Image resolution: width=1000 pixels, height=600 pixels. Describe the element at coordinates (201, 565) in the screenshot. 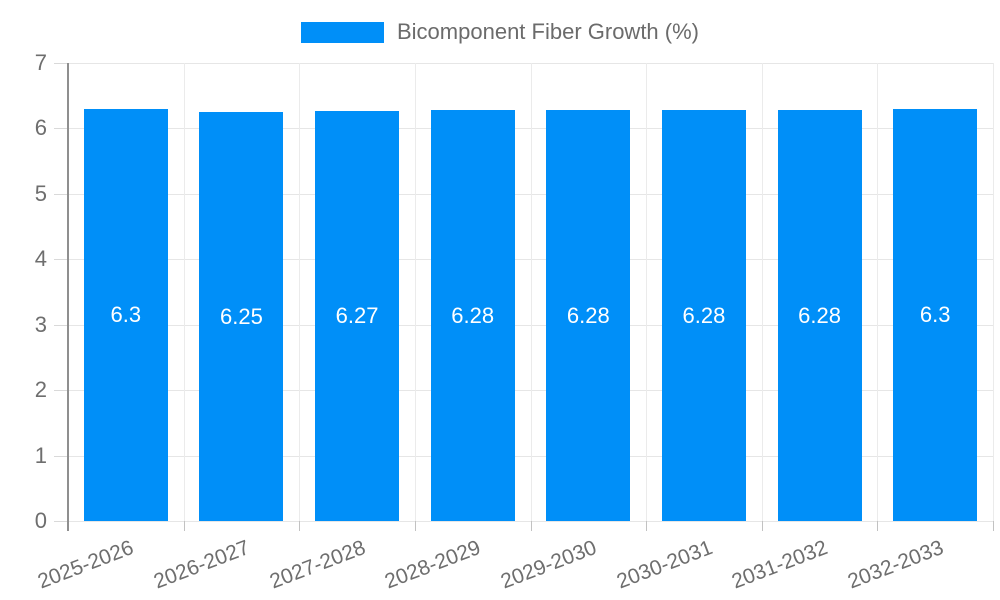

I see `x-axis-tick-label: 2026-2027` at that location.